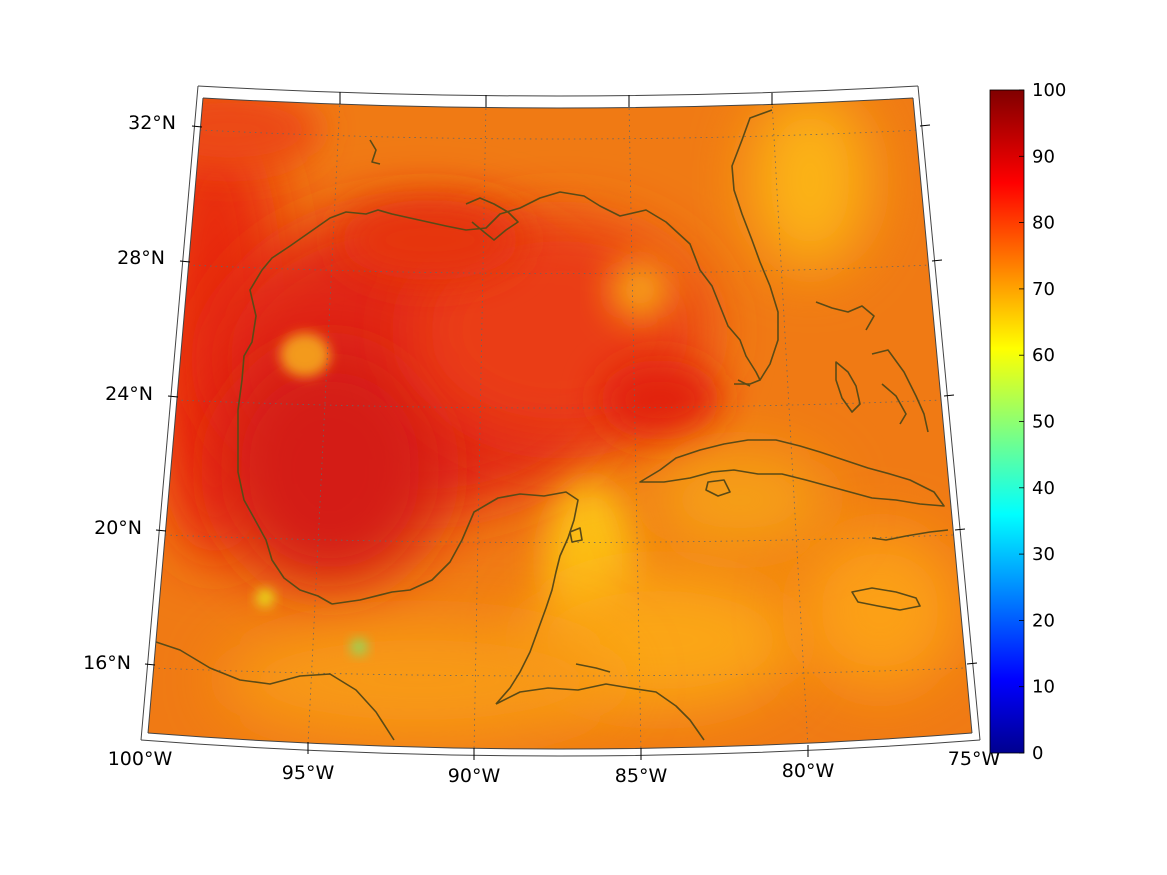 The width and height of the screenshot is (1167, 875). Describe the element at coordinates (554, 767) in the screenshot. I see `longitude-labels: 100°W 95°W 90°W 85°W 80°W 75°W` at that location.